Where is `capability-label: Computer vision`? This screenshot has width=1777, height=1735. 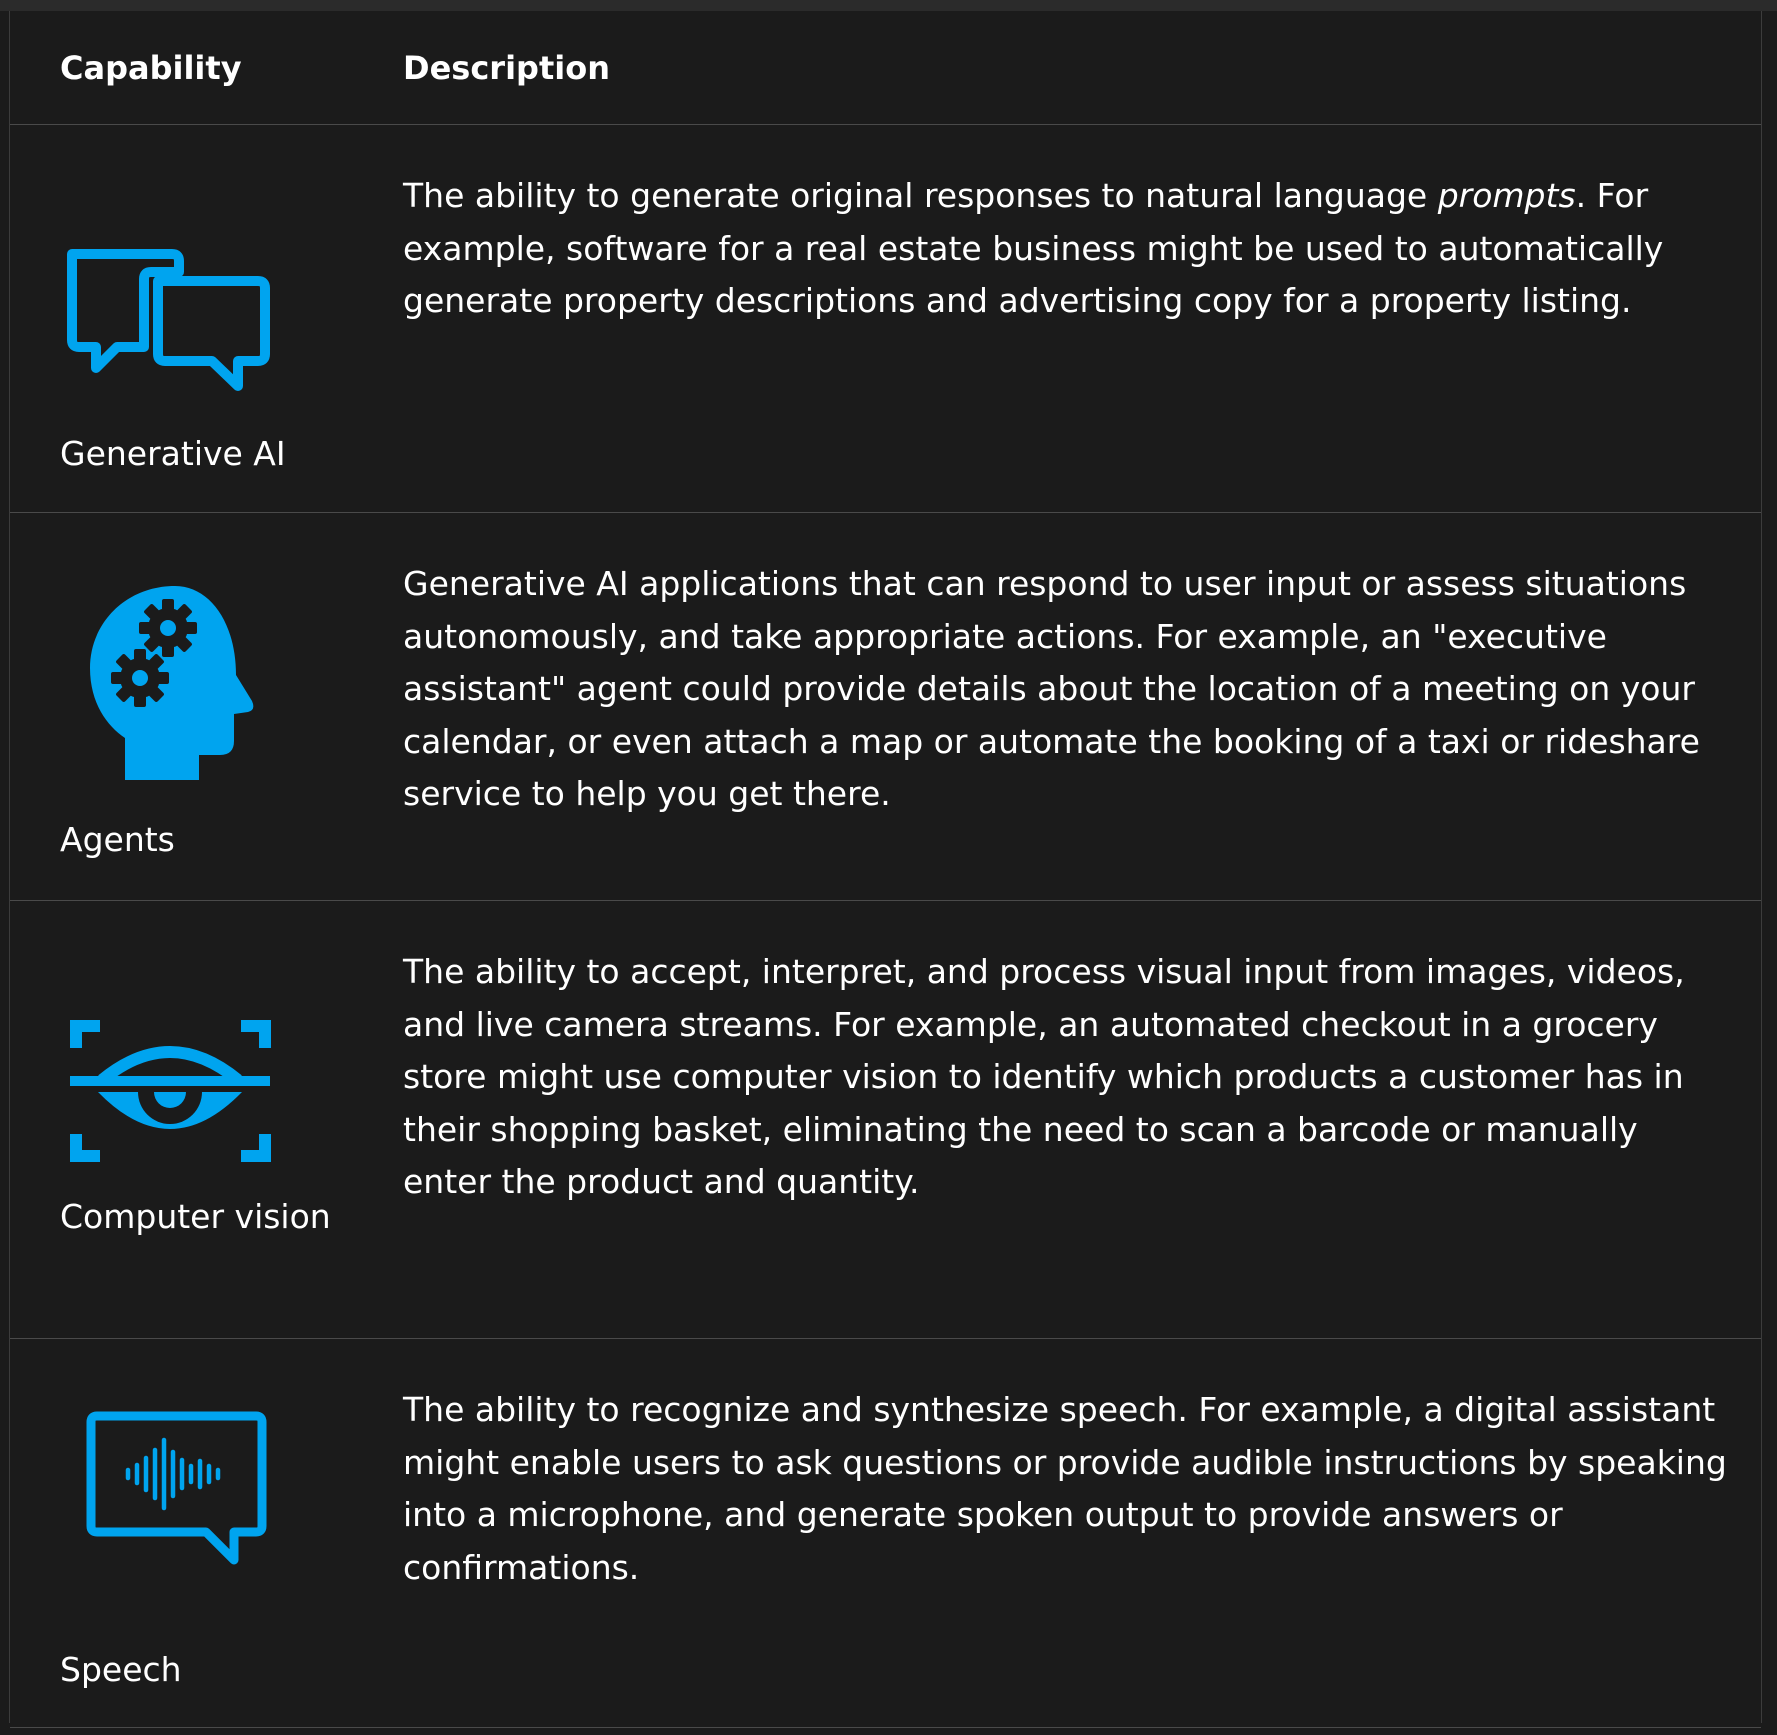 capability-label: Computer vision is located at coordinates (195, 1216).